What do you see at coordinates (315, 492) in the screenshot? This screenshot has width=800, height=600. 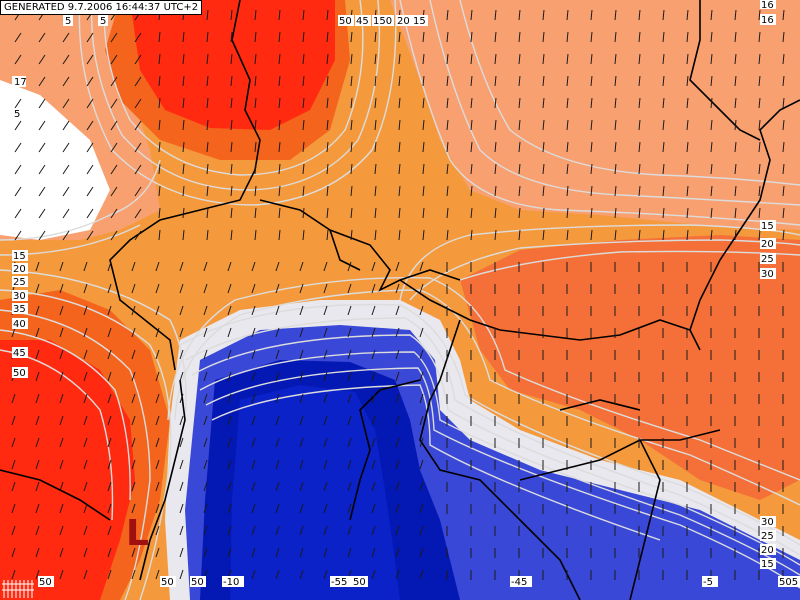 I see `field-blue-inner` at bounding box center [315, 492].